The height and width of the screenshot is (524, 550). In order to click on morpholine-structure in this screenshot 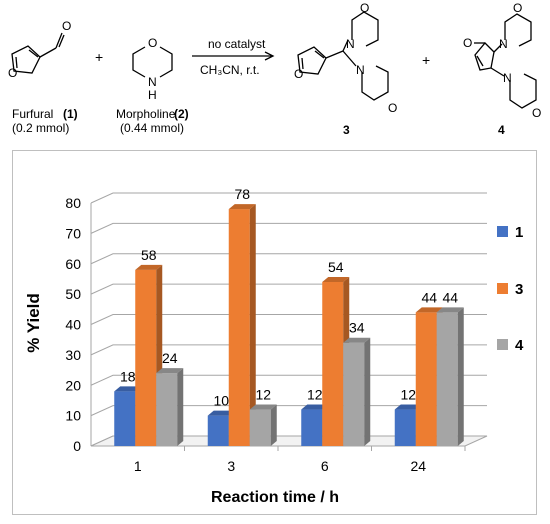, I will do `click(152, 62)`.